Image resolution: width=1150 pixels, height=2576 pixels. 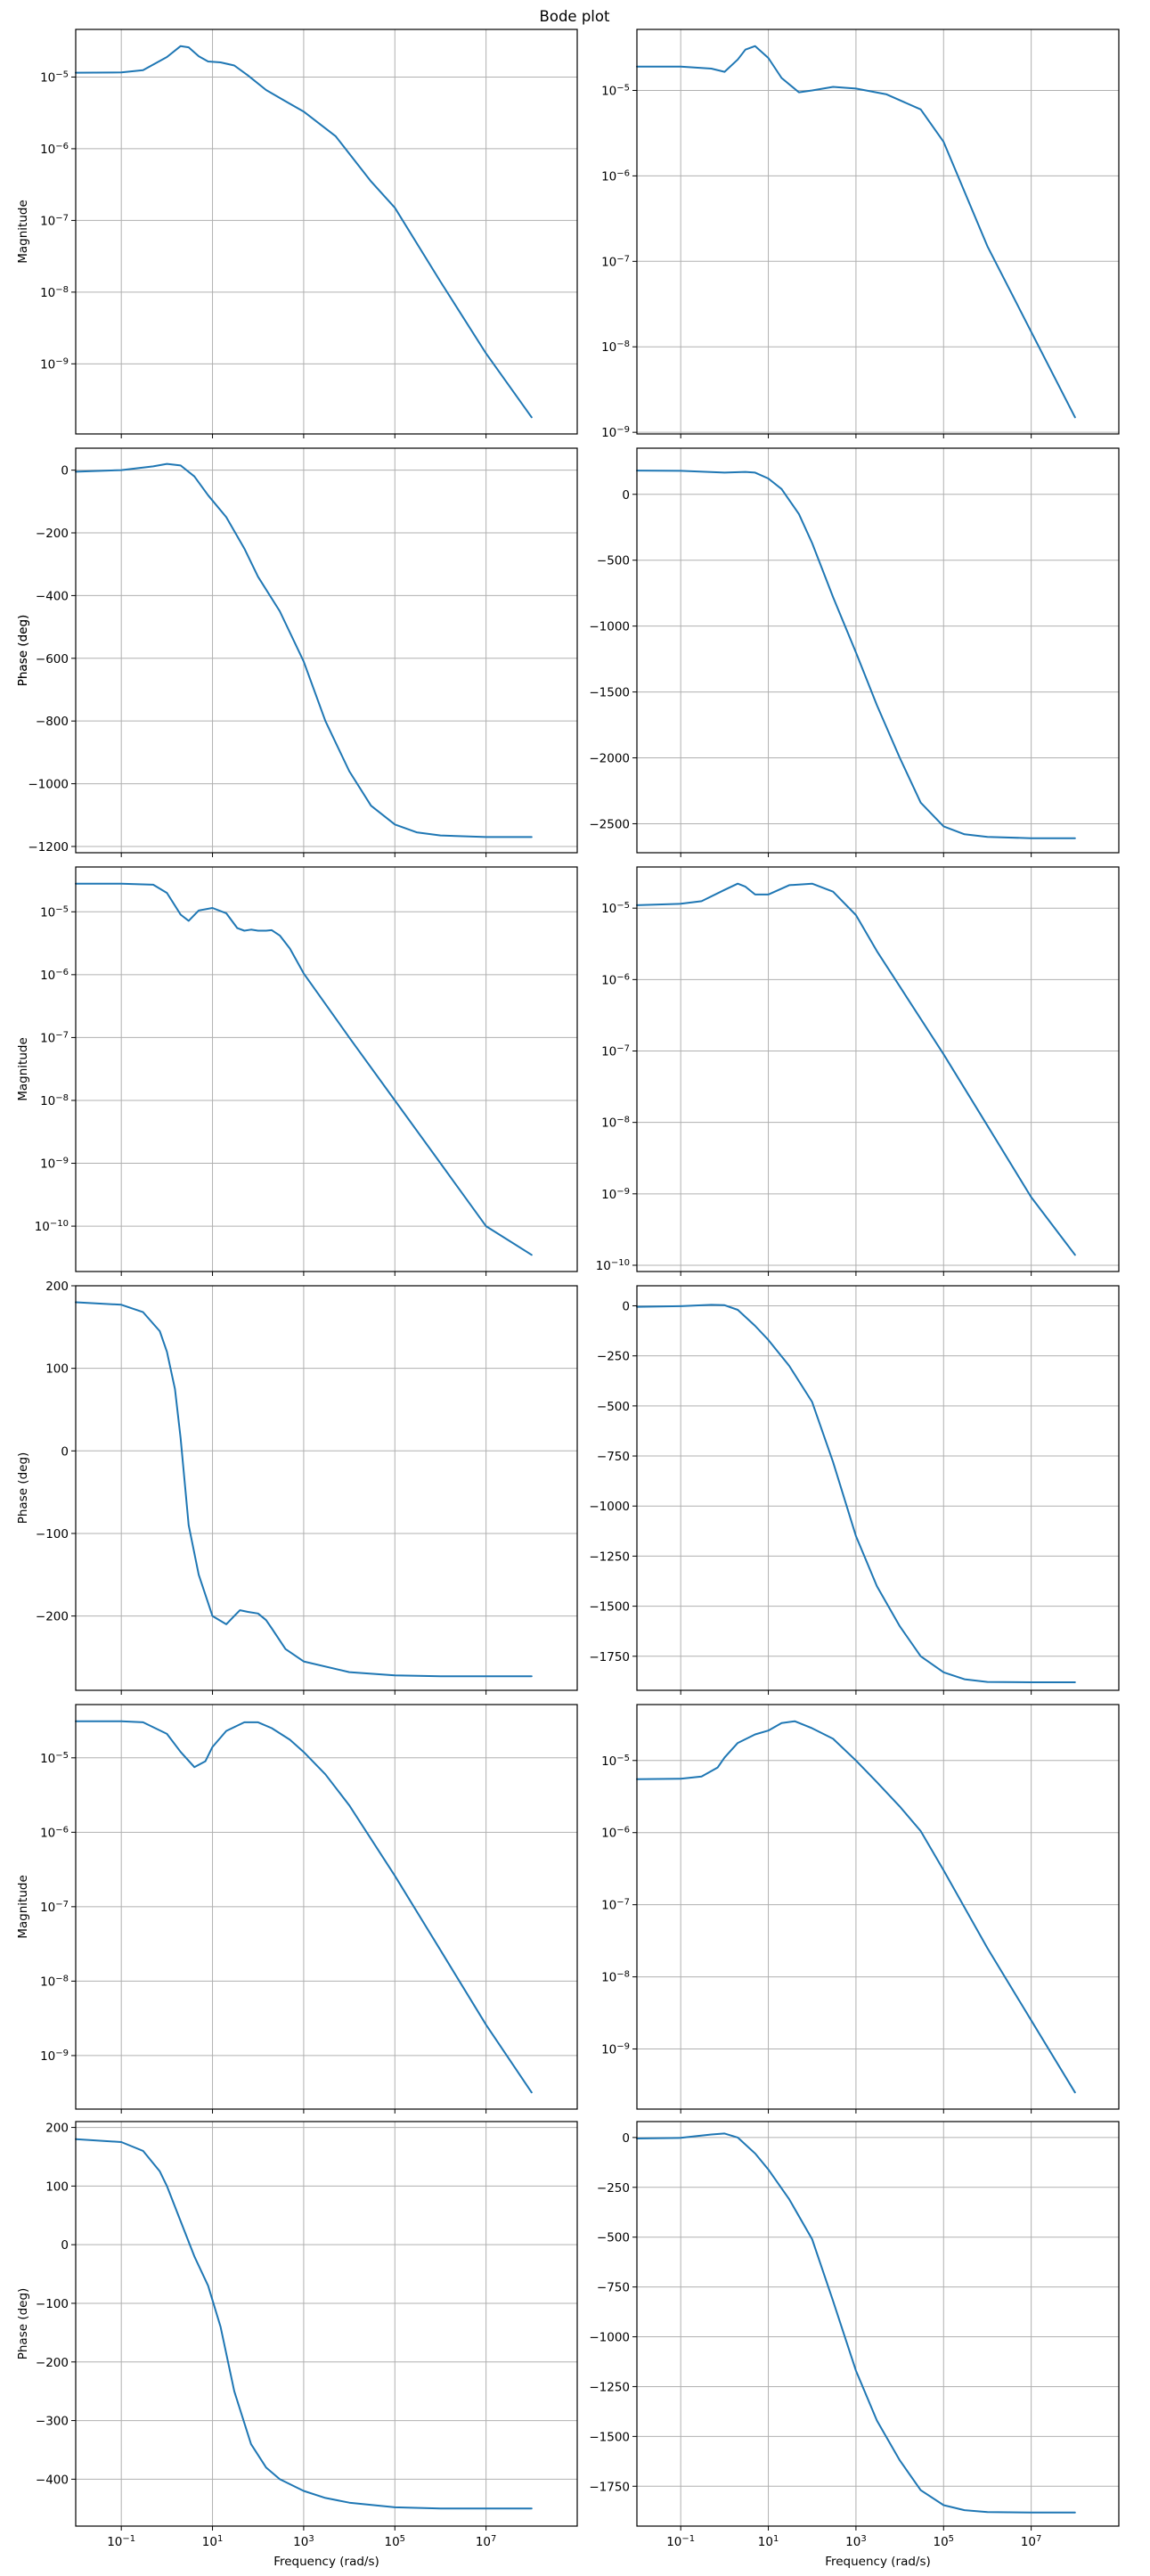 What do you see at coordinates (52, 1227) in the screenshot?
I see `y-tick-label: 10⁻¹⁰` at bounding box center [52, 1227].